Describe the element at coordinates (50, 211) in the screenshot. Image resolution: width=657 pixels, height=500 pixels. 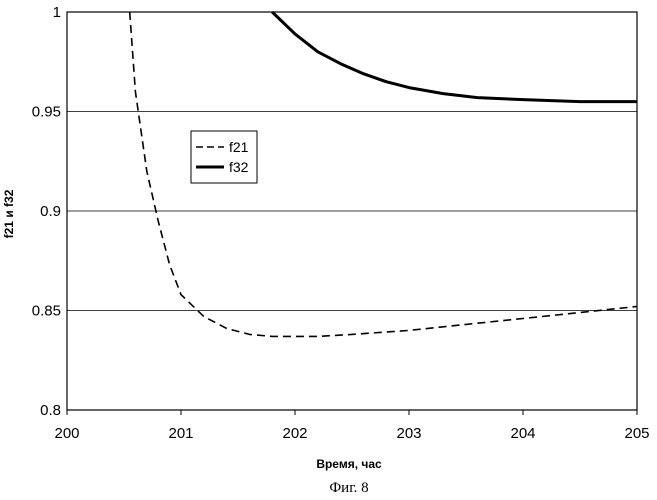
I see `y-tick-label: 0.9` at that location.